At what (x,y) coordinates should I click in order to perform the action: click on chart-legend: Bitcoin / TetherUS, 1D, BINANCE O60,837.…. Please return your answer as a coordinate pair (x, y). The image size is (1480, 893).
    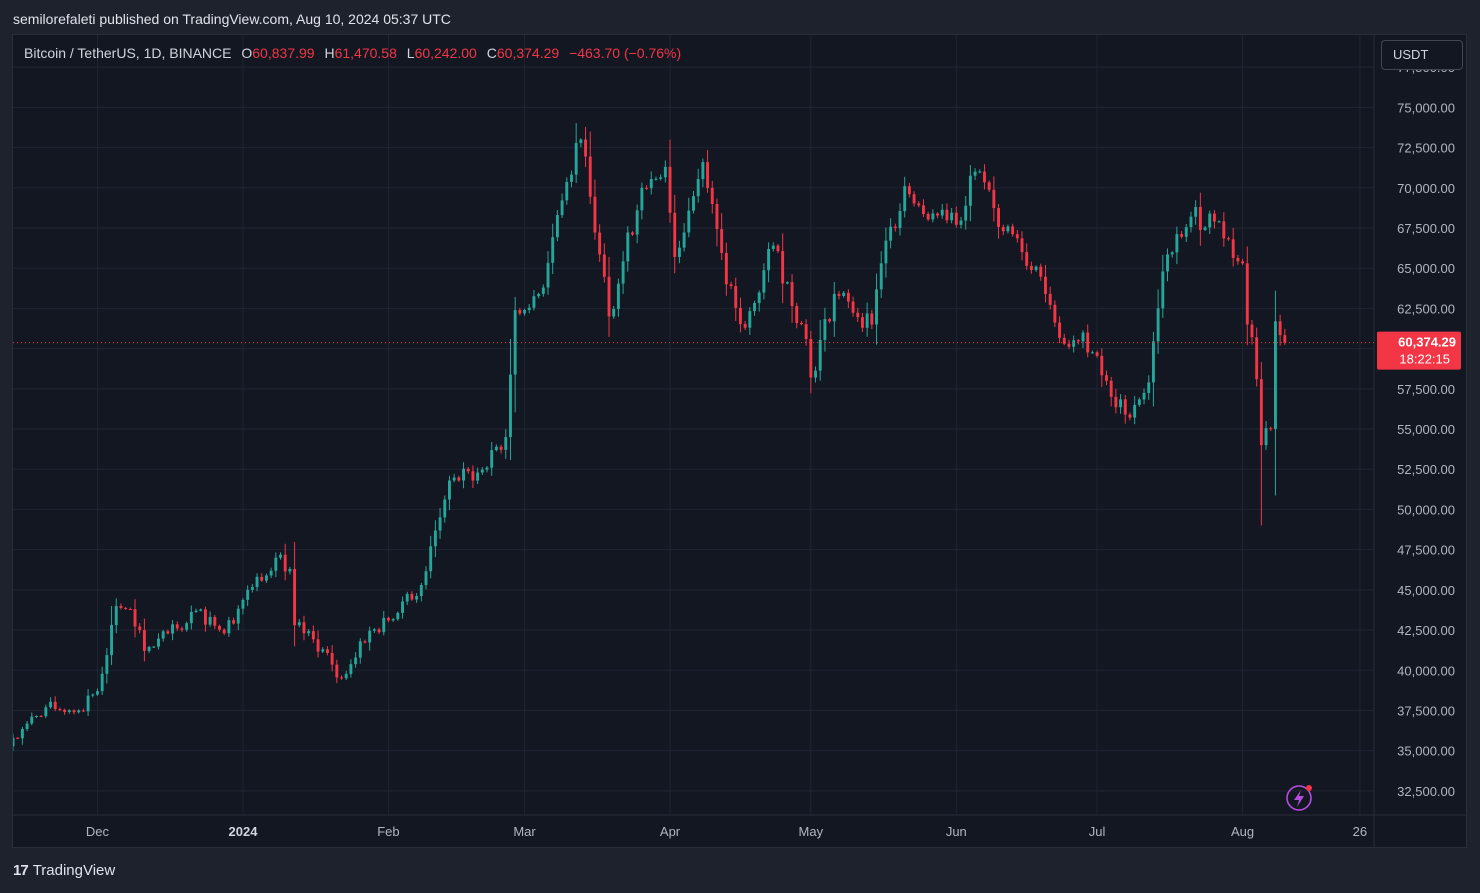
    Looking at the image, I should click on (352, 53).